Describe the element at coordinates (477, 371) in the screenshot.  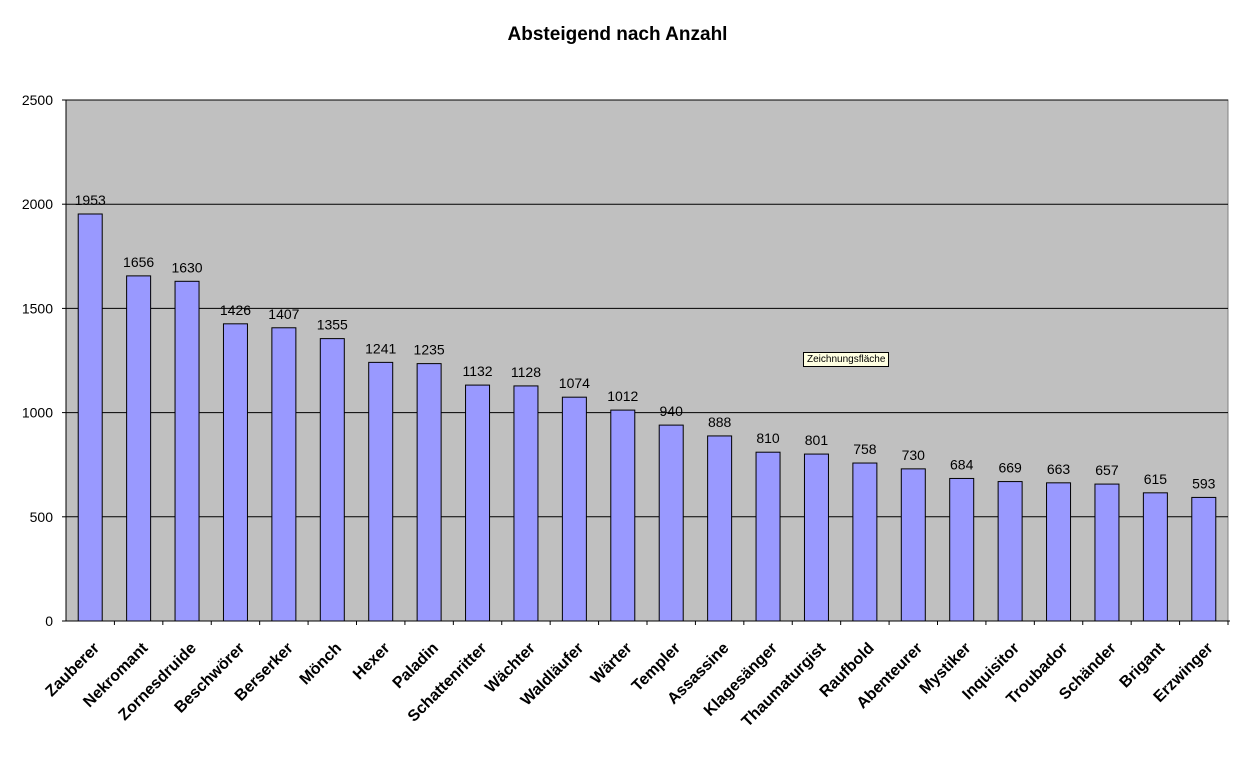
I see `data-label: 1132` at that location.